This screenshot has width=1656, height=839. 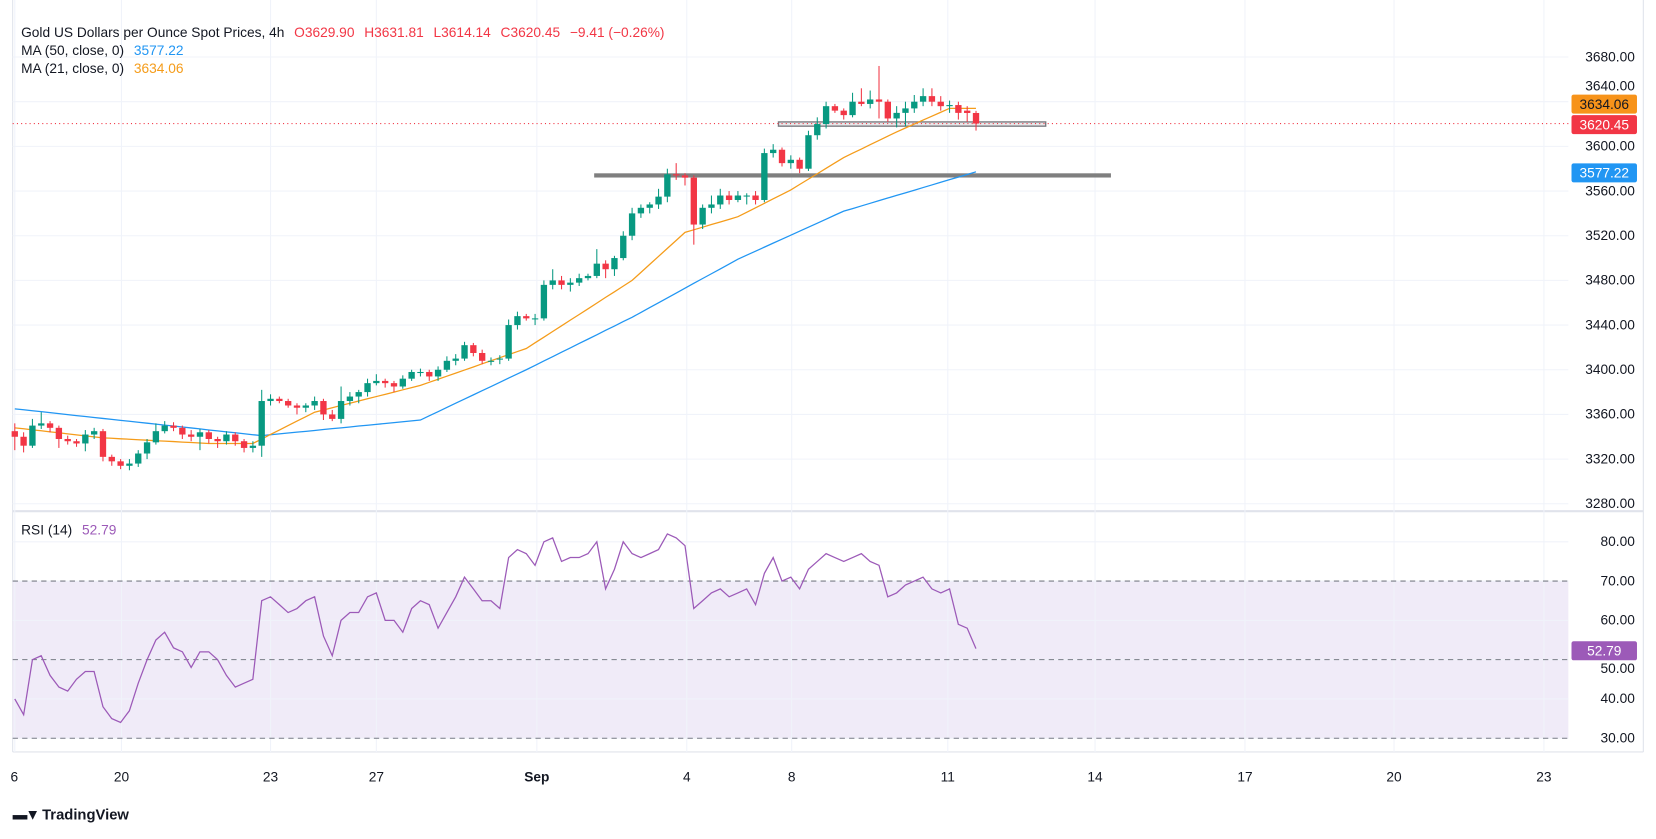 I want to click on tradingview-wordmark: TradingView, so click(x=85, y=814).